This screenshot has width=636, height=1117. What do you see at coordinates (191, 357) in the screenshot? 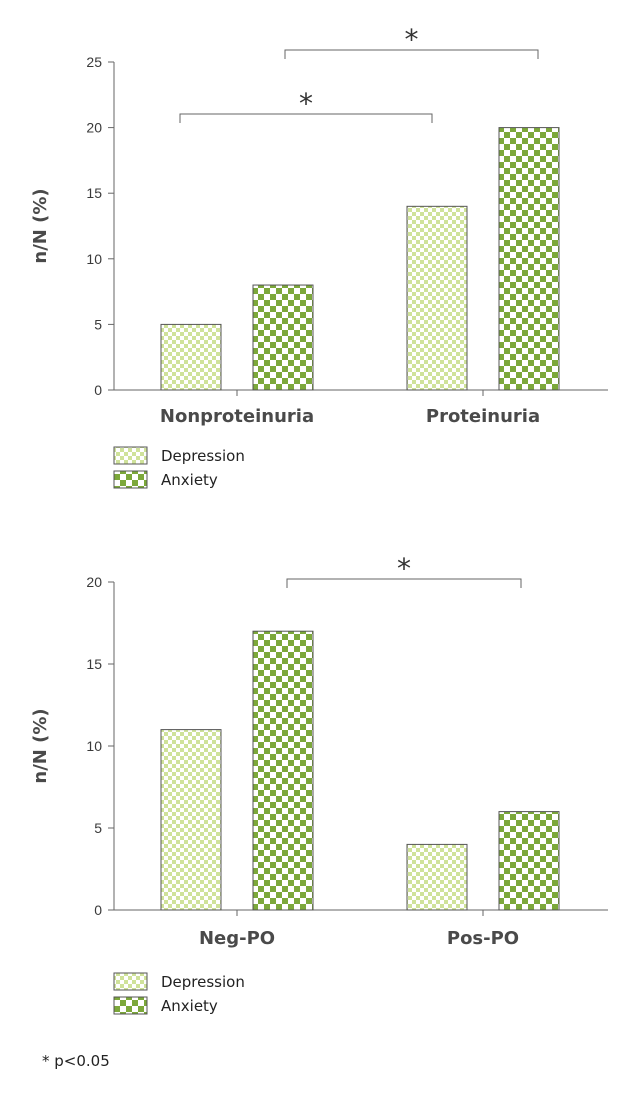
I see `bar-depression-nonproteinuria` at bounding box center [191, 357].